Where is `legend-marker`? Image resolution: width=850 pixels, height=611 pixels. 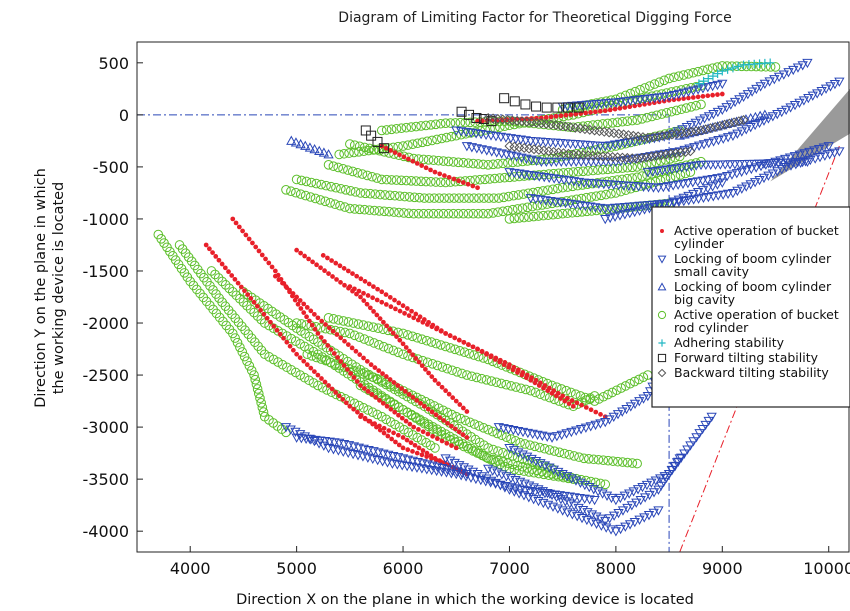
legend-marker is located at coordinates (662, 358).